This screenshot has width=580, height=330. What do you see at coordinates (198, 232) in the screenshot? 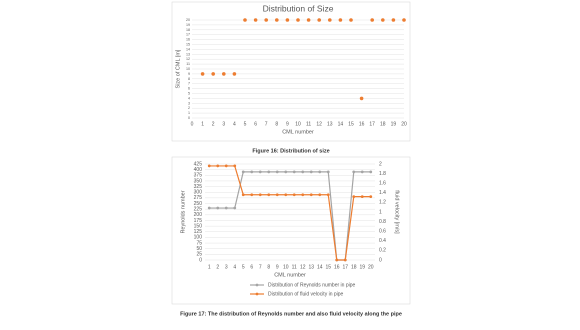
I see `y-tick-label: 125` at bounding box center [198, 232].